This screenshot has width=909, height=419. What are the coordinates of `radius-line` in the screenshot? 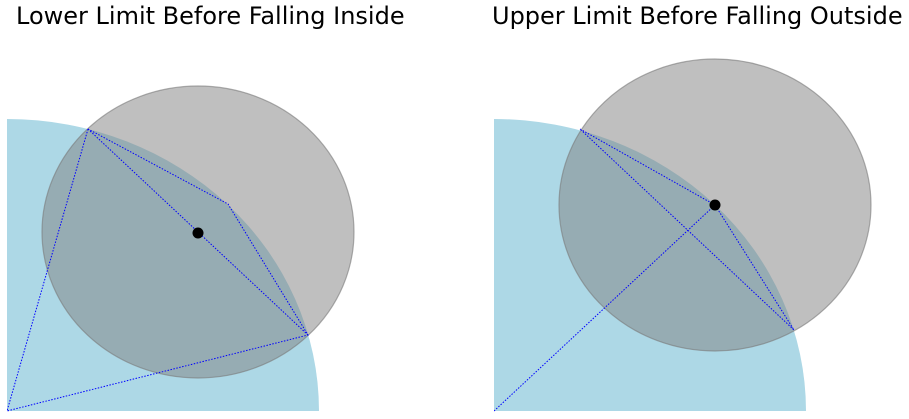 It's located at (605, 308).